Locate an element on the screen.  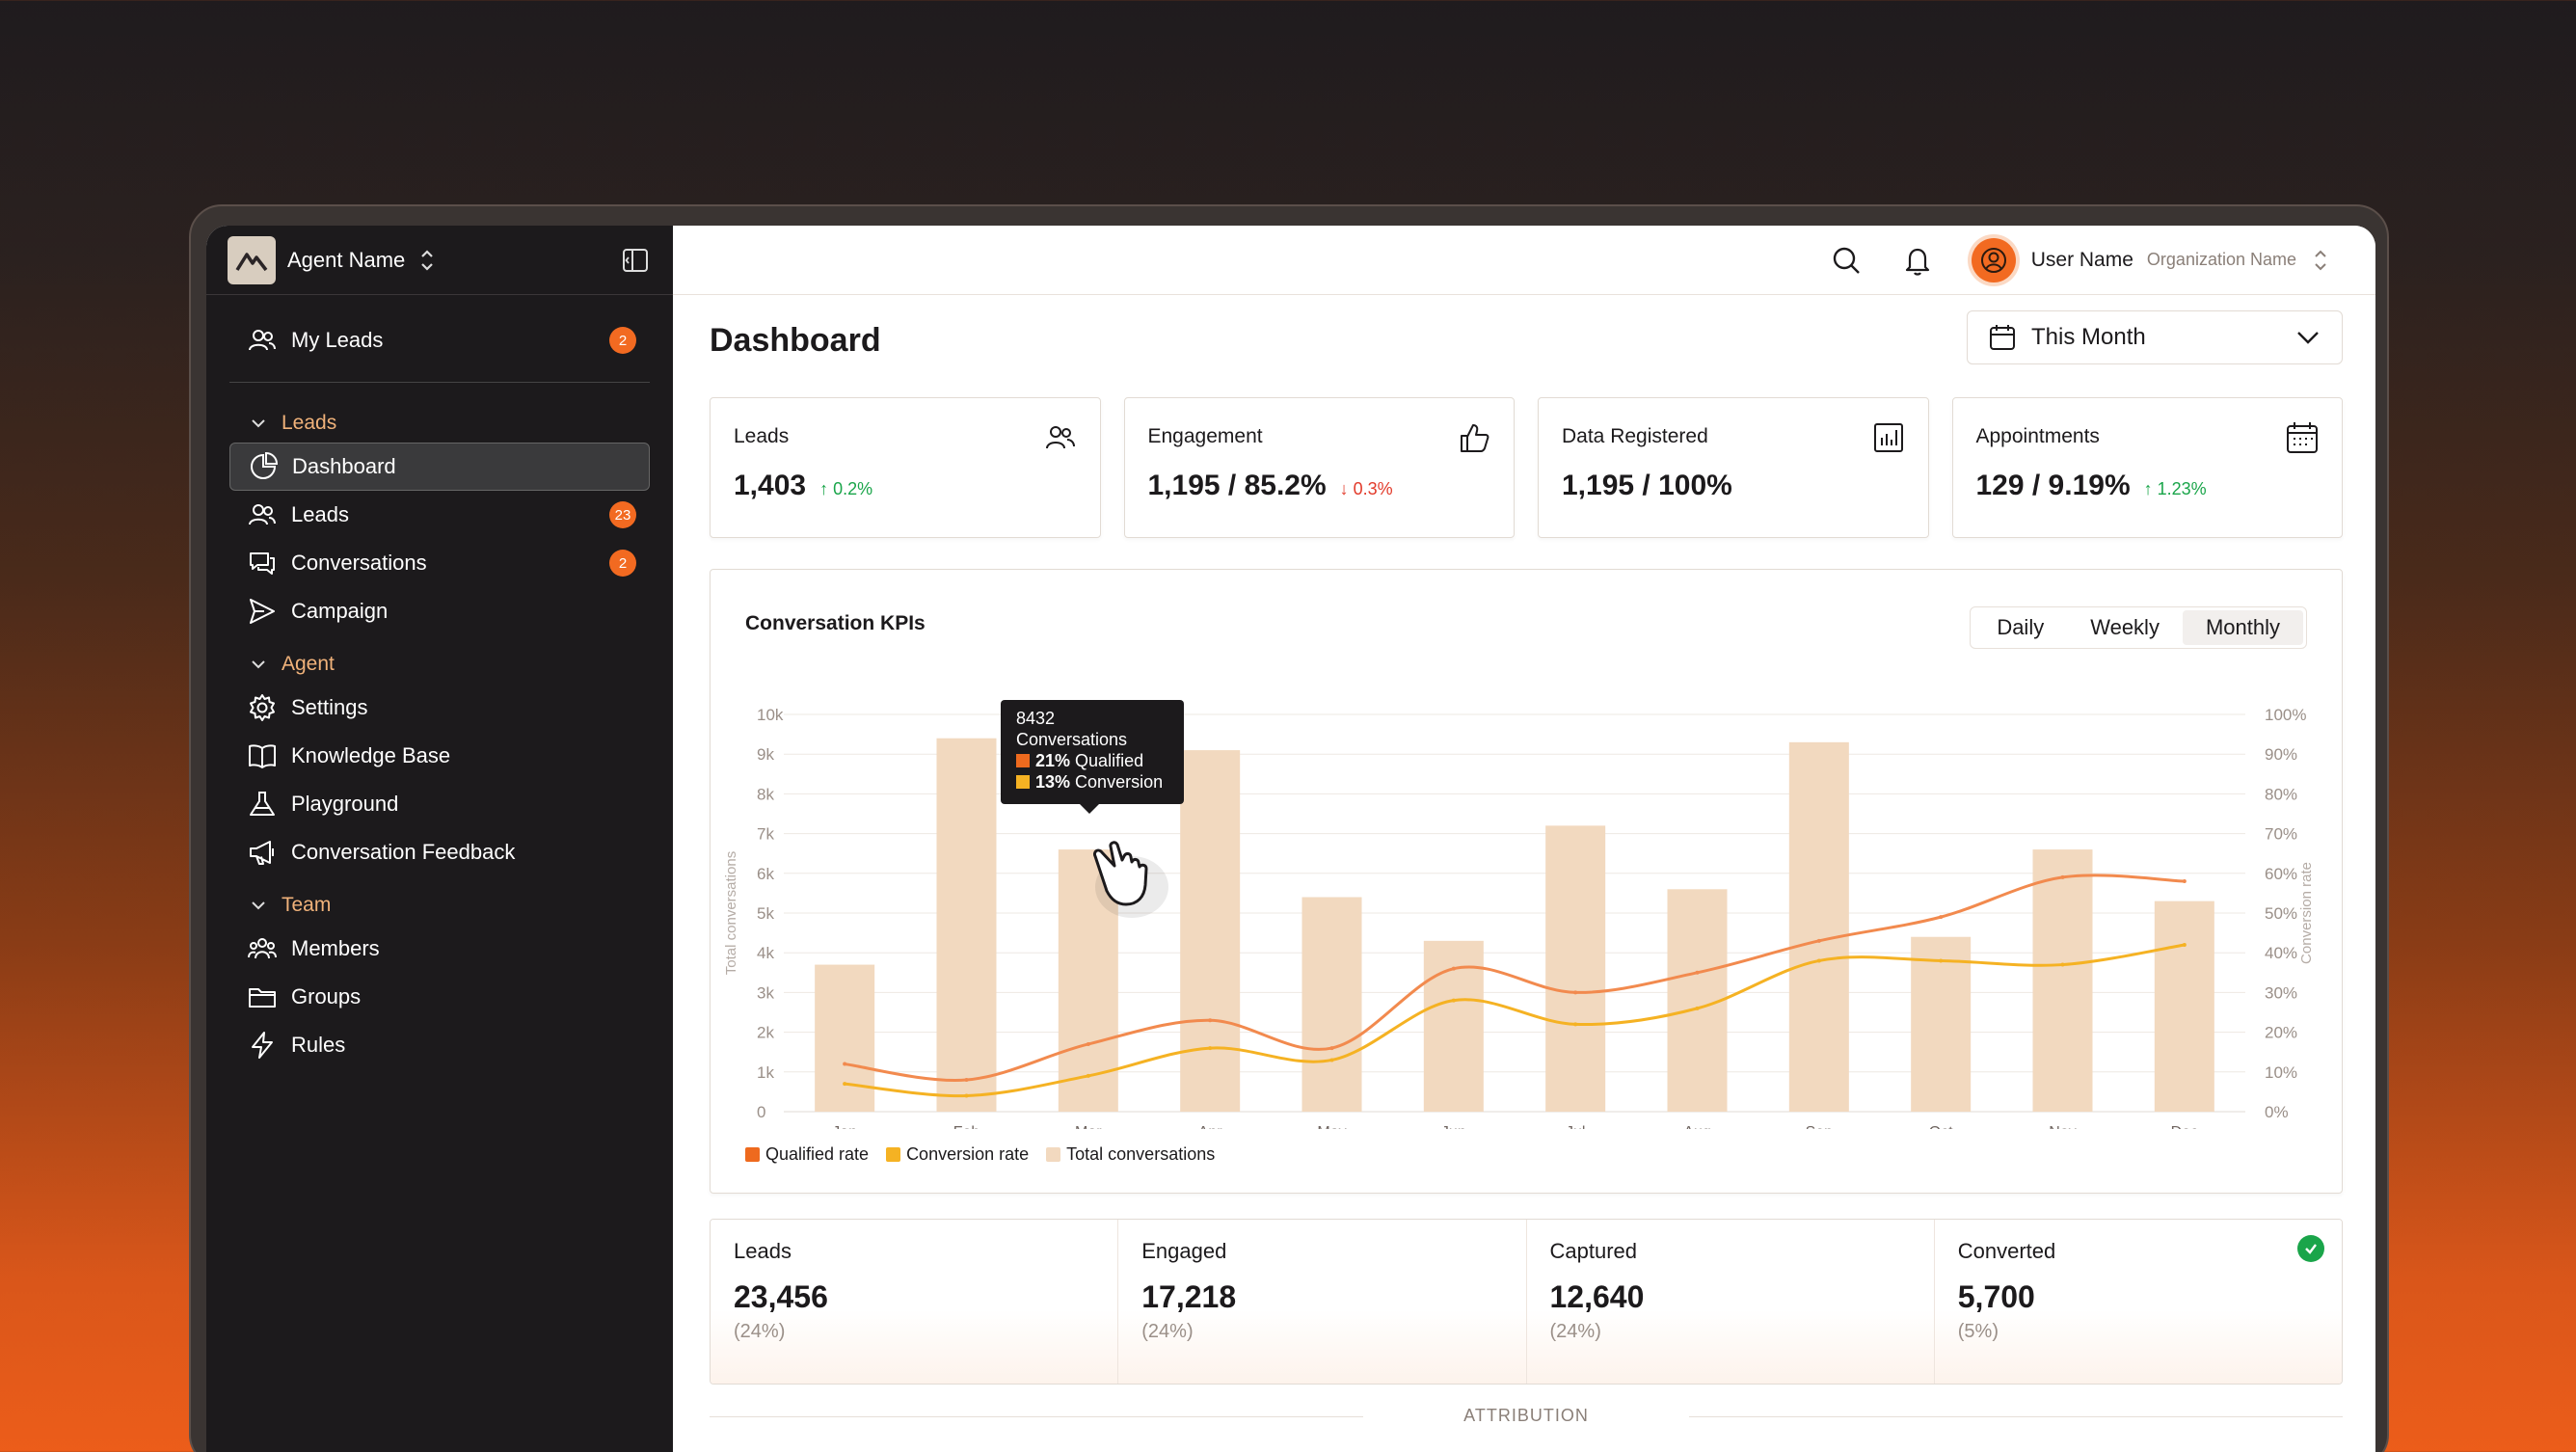
sidebar-item-label: Knowledge Base is located at coordinates (371, 755).